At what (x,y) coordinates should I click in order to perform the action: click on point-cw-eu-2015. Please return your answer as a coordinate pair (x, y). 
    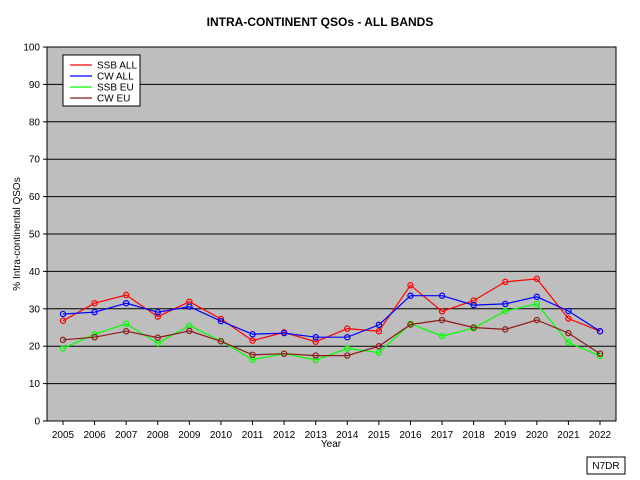
    Looking at the image, I should click on (379, 346).